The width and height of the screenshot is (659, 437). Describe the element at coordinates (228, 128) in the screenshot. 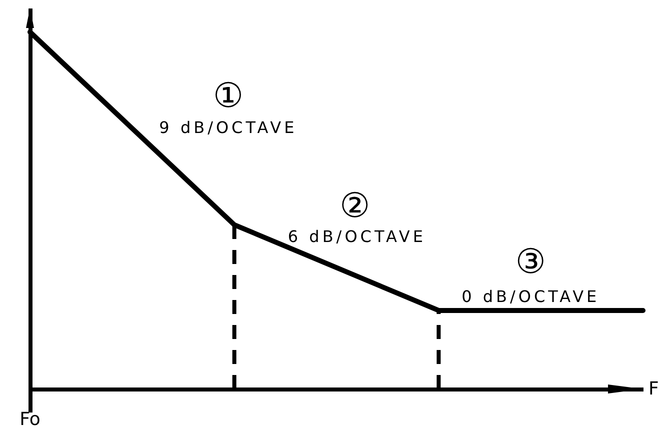

I see `annotation: 9 dB/OCTAVE` at that location.